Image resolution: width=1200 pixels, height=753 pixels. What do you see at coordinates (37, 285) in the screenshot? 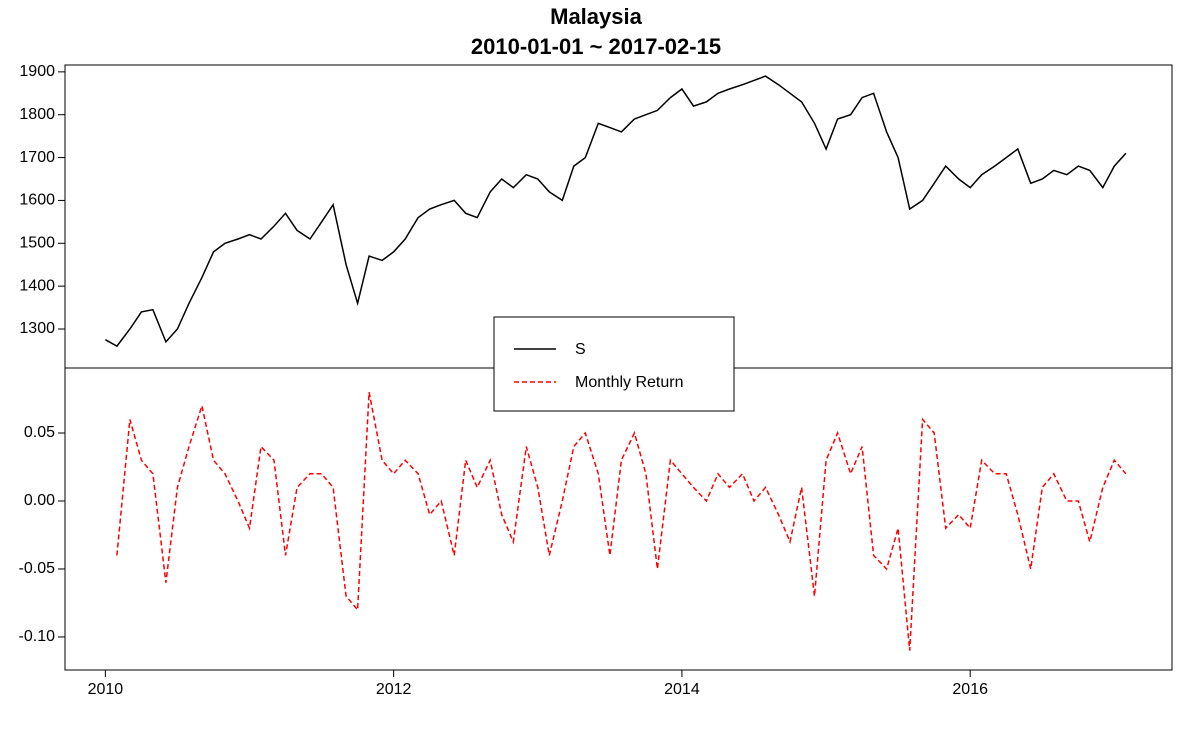
I see `y-tick-label: 1400` at bounding box center [37, 285].